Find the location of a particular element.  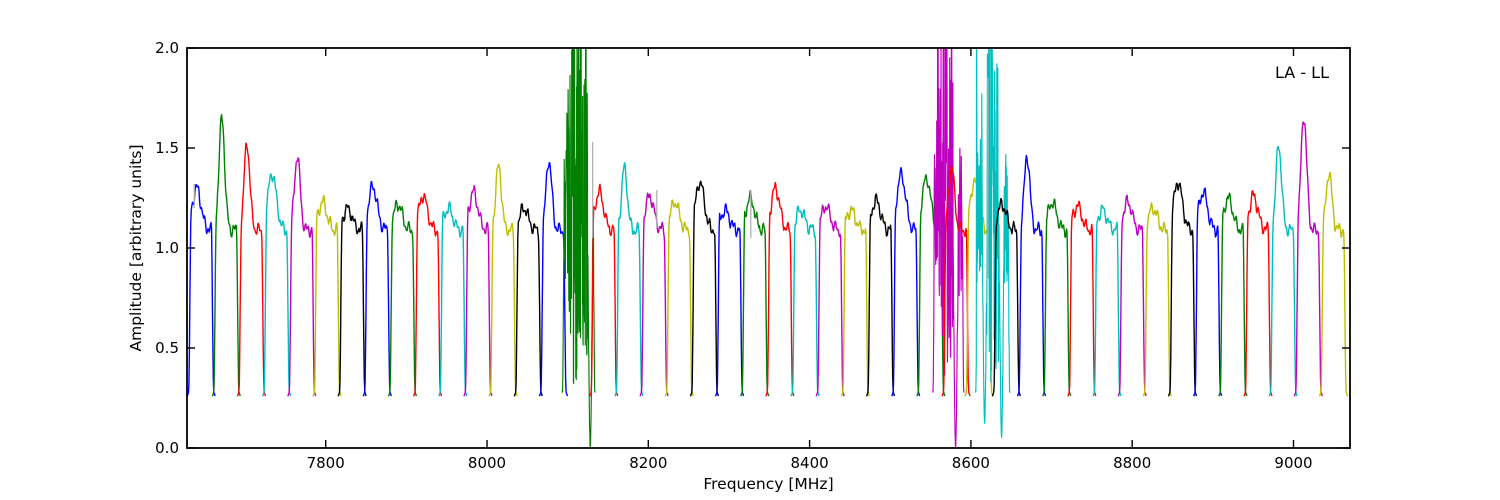

x-tick-labels: 7800 8000 8200 8400 8600 8800 9000 is located at coordinates (810, 463).